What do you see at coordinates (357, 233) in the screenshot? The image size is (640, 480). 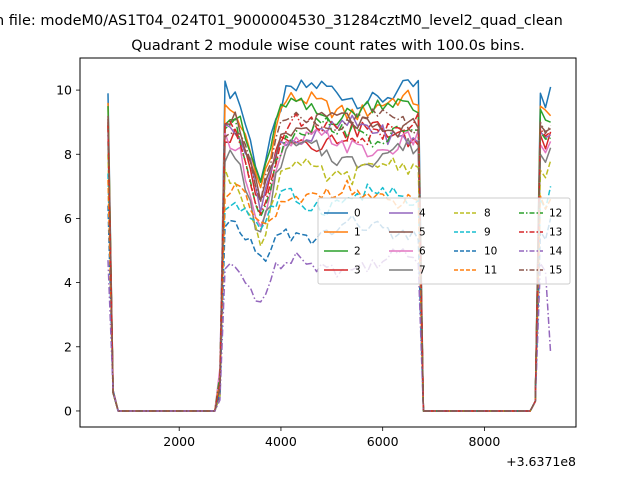 I see `legend-label: 1` at bounding box center [357, 233].